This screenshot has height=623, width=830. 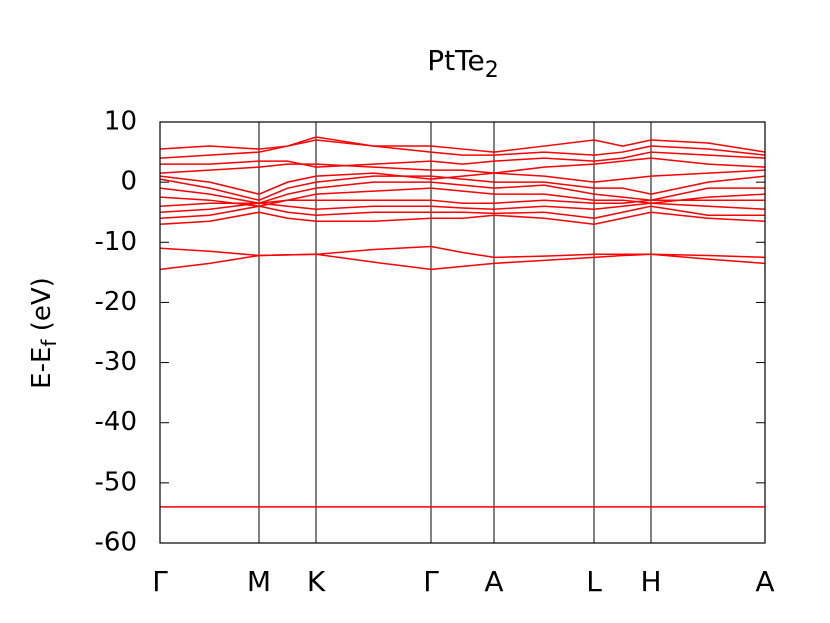 I want to click on y-tick-label: -20, so click(x=116, y=302).